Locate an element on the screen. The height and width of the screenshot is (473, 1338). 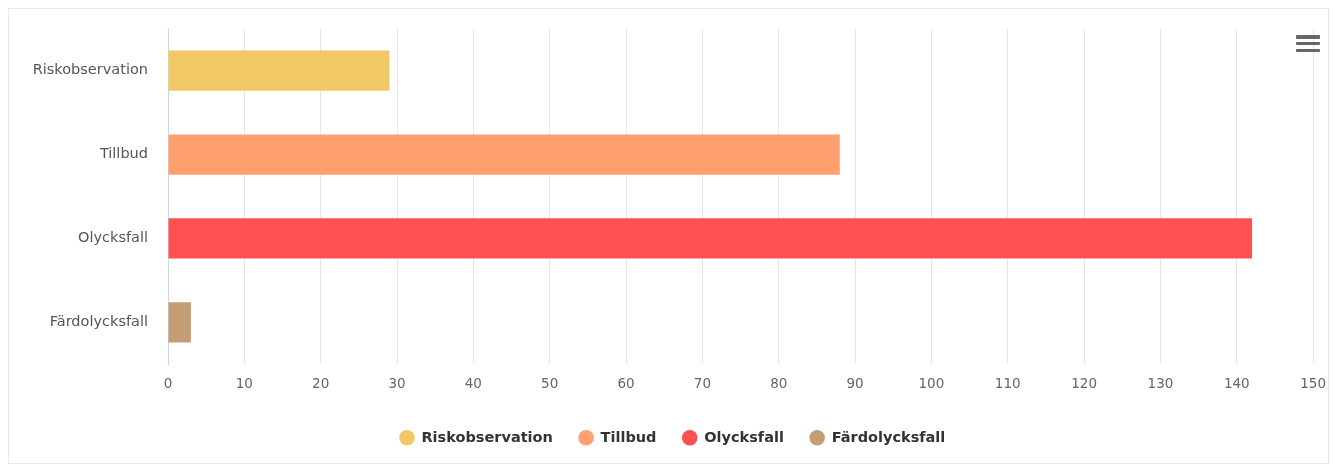
x-tick-label: 140 is located at coordinates (1236, 382).